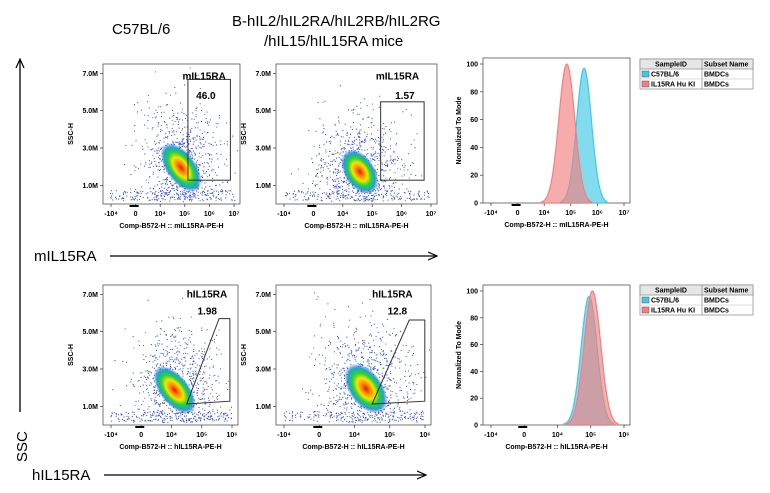  I want to click on row2-dot-wt-ylabel: SSC-H, so click(71, 355).